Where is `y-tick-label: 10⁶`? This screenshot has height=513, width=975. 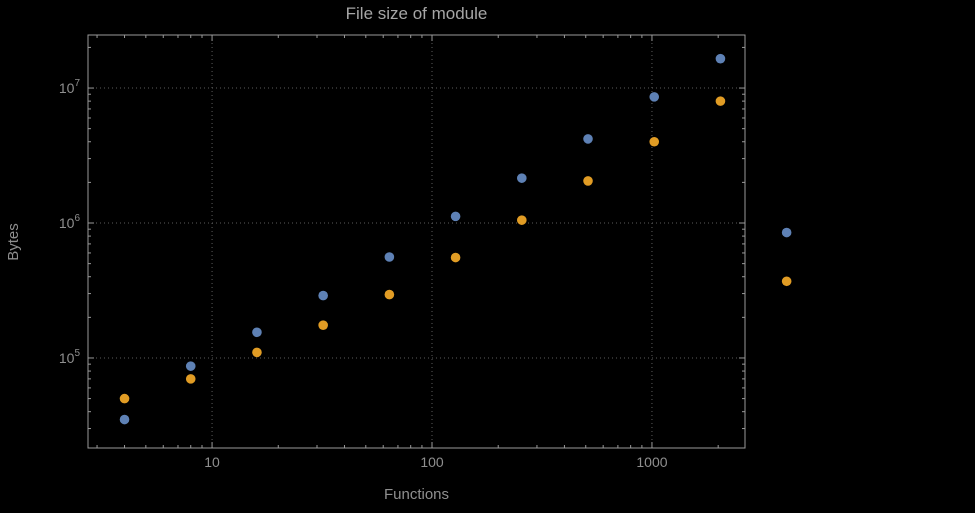
y-tick-label: 10⁶ is located at coordinates (70, 222).